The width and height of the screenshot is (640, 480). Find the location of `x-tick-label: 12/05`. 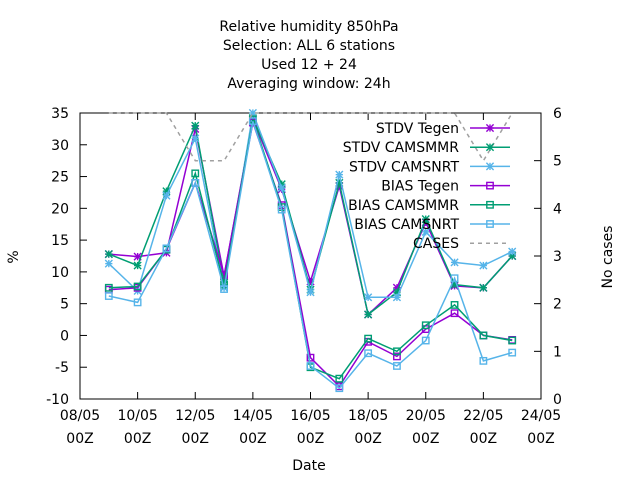

x-tick-label: 12/05 is located at coordinates (195, 416).